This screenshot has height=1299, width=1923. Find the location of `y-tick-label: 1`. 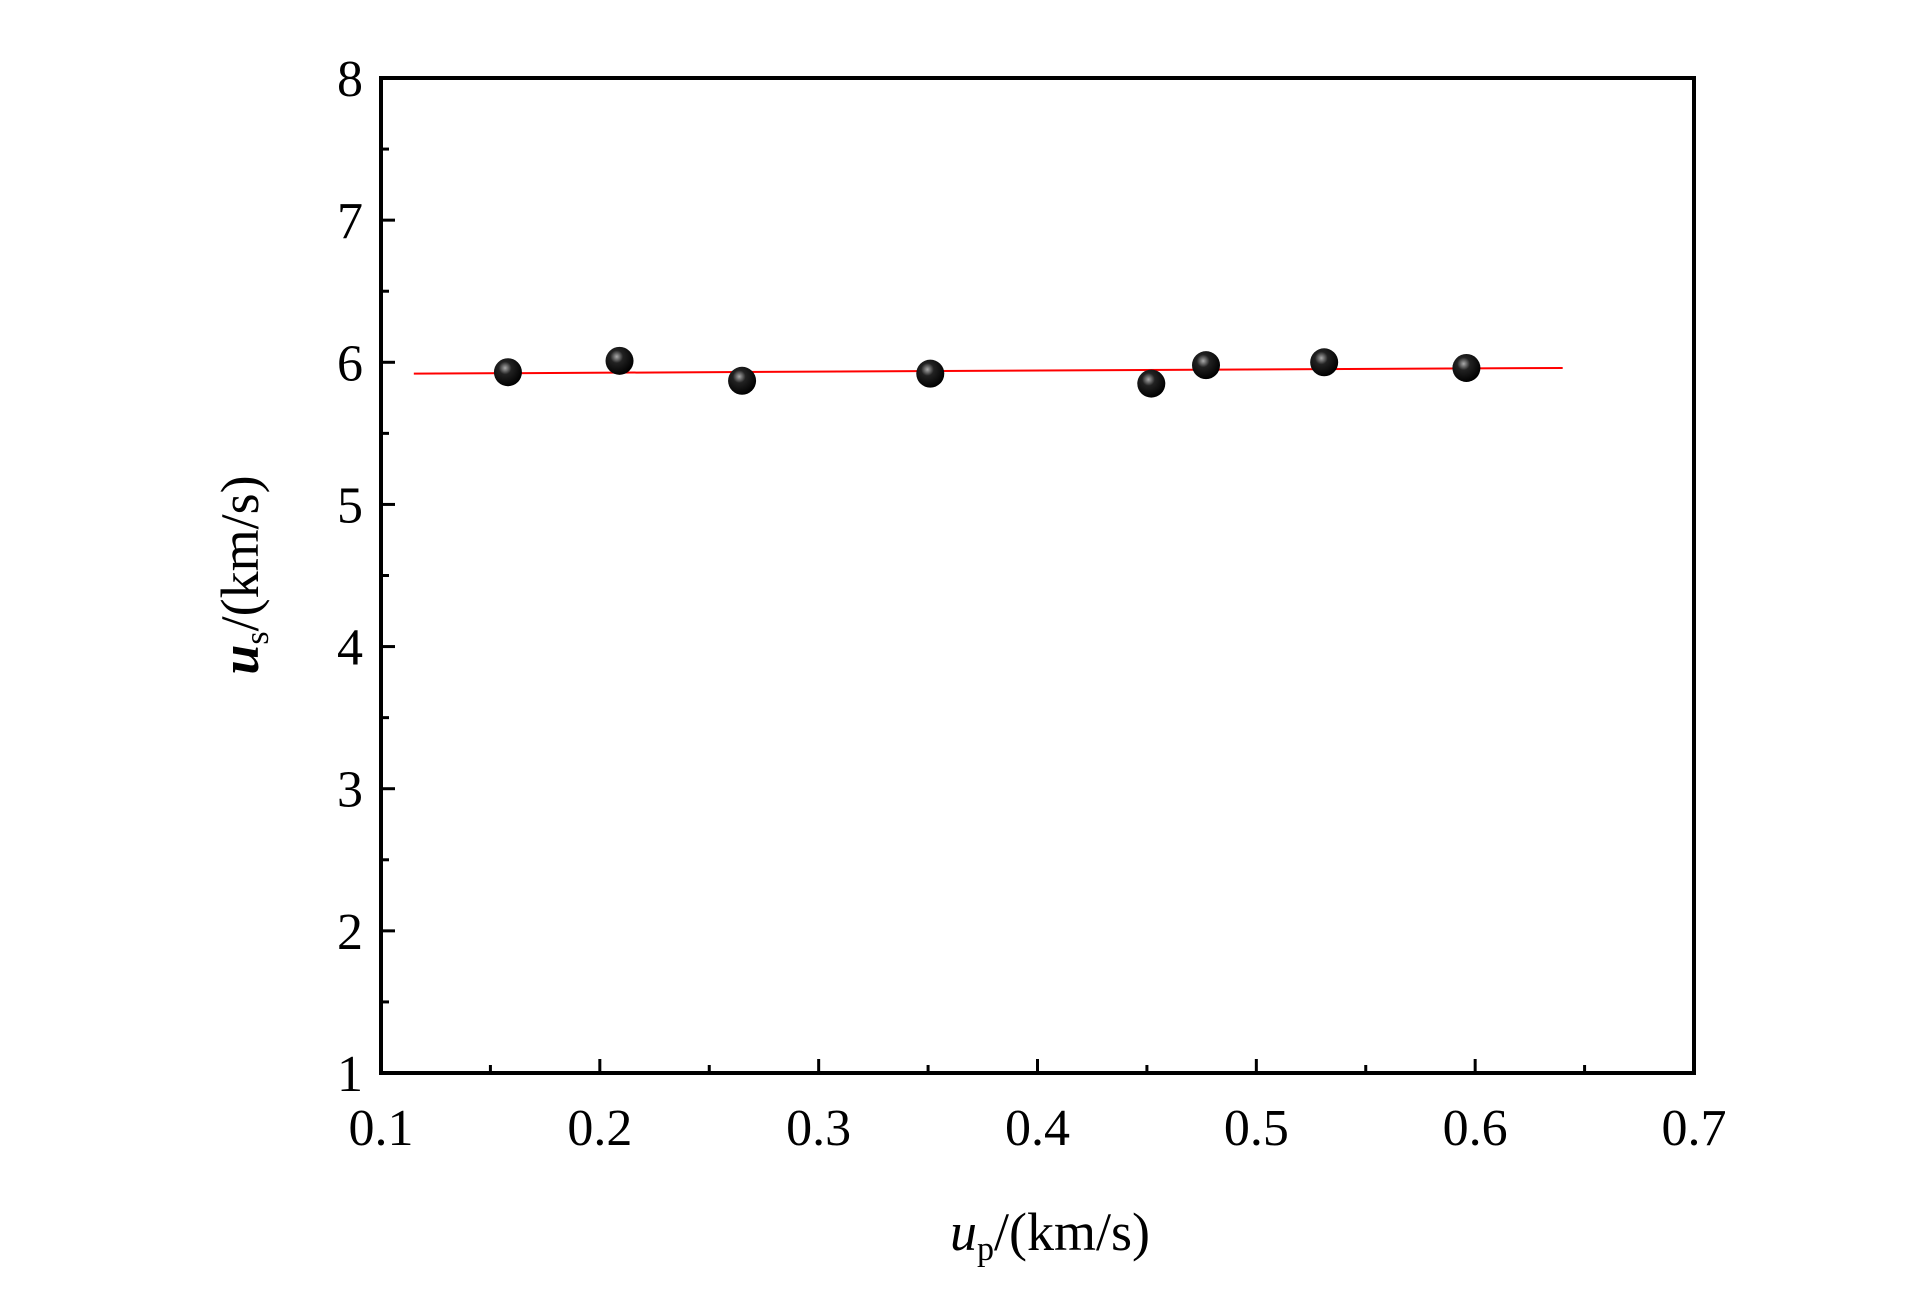

y-tick-label: 1 is located at coordinates (350, 1074).